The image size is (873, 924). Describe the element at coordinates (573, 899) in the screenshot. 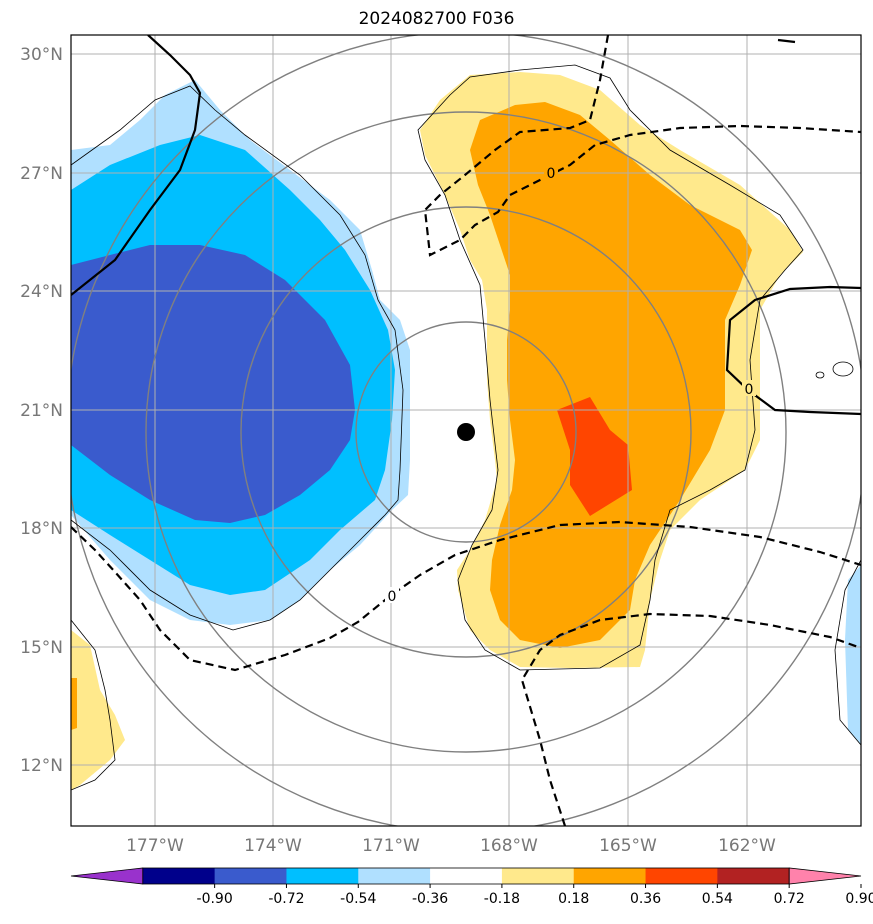

I see `colorbar-level-label: 0.18` at that location.